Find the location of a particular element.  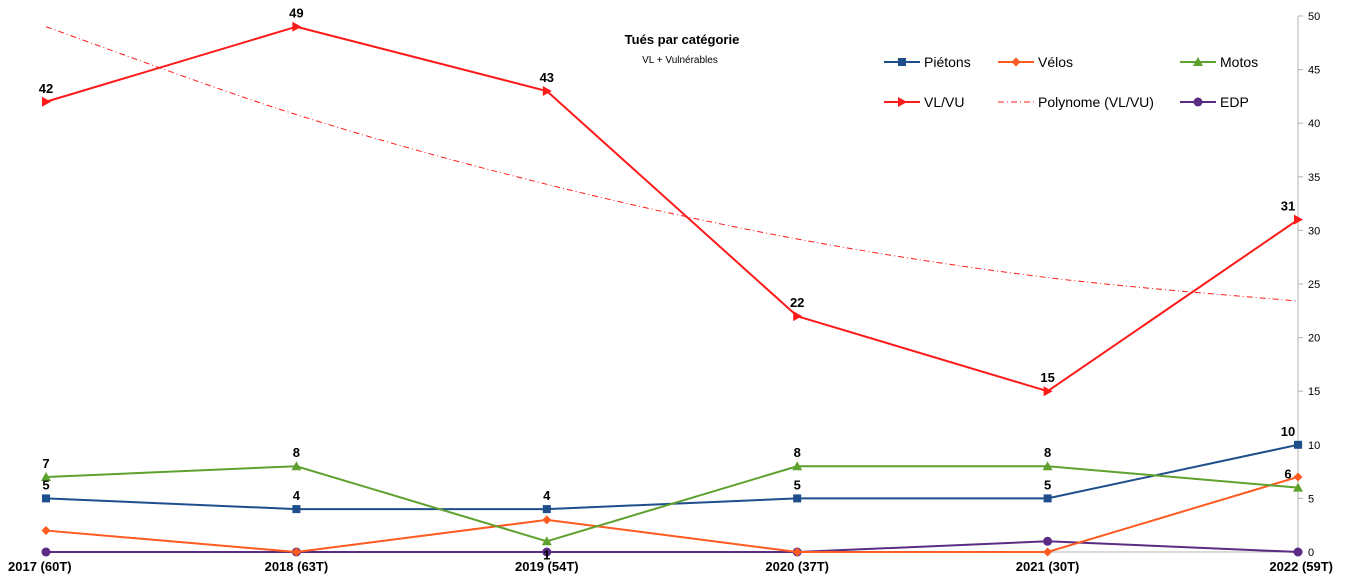

y-tick-label: 5 is located at coordinates (1311, 499).